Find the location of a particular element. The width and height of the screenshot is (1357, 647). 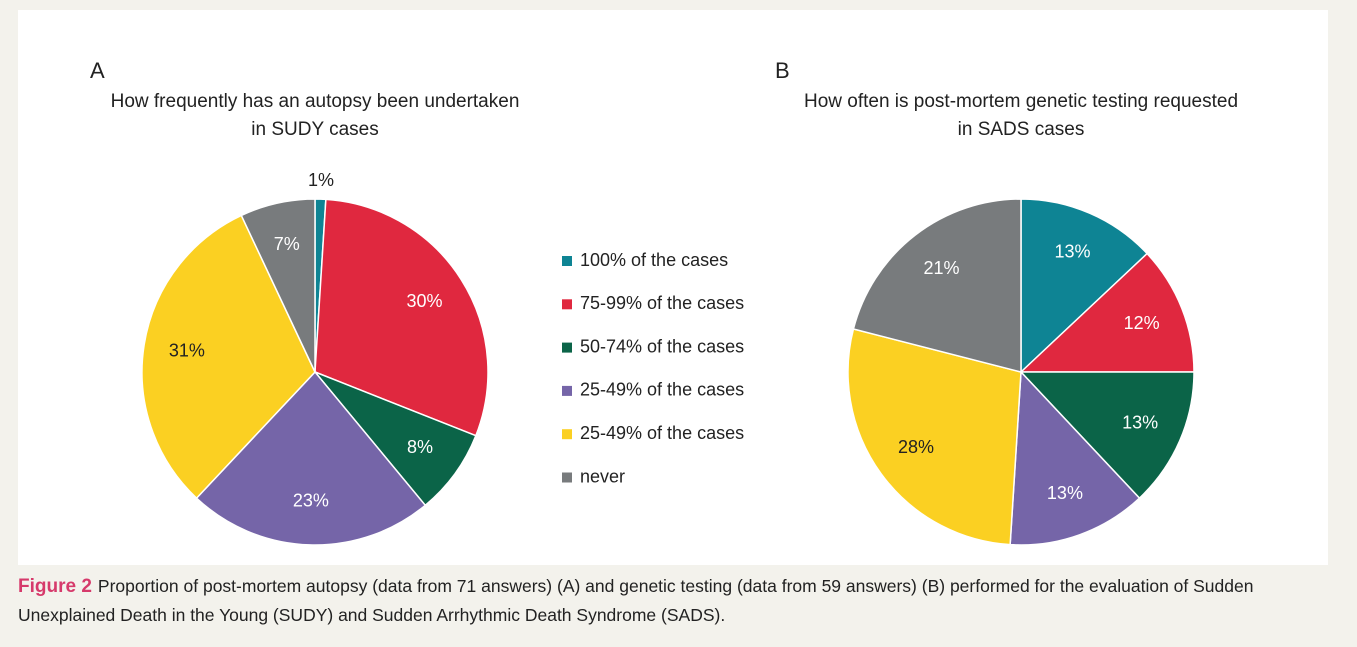

caption-label: Figure 2 is located at coordinates (55, 586).